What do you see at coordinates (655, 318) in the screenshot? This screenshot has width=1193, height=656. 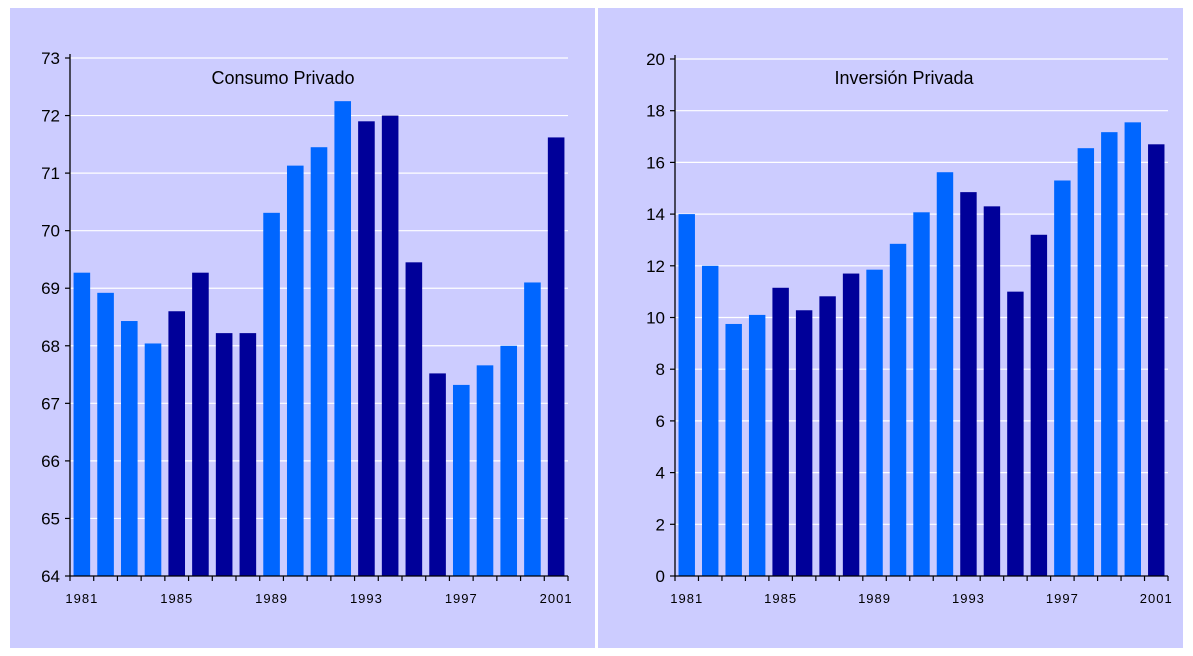 I see `y-tick-label: 10` at bounding box center [655, 318].